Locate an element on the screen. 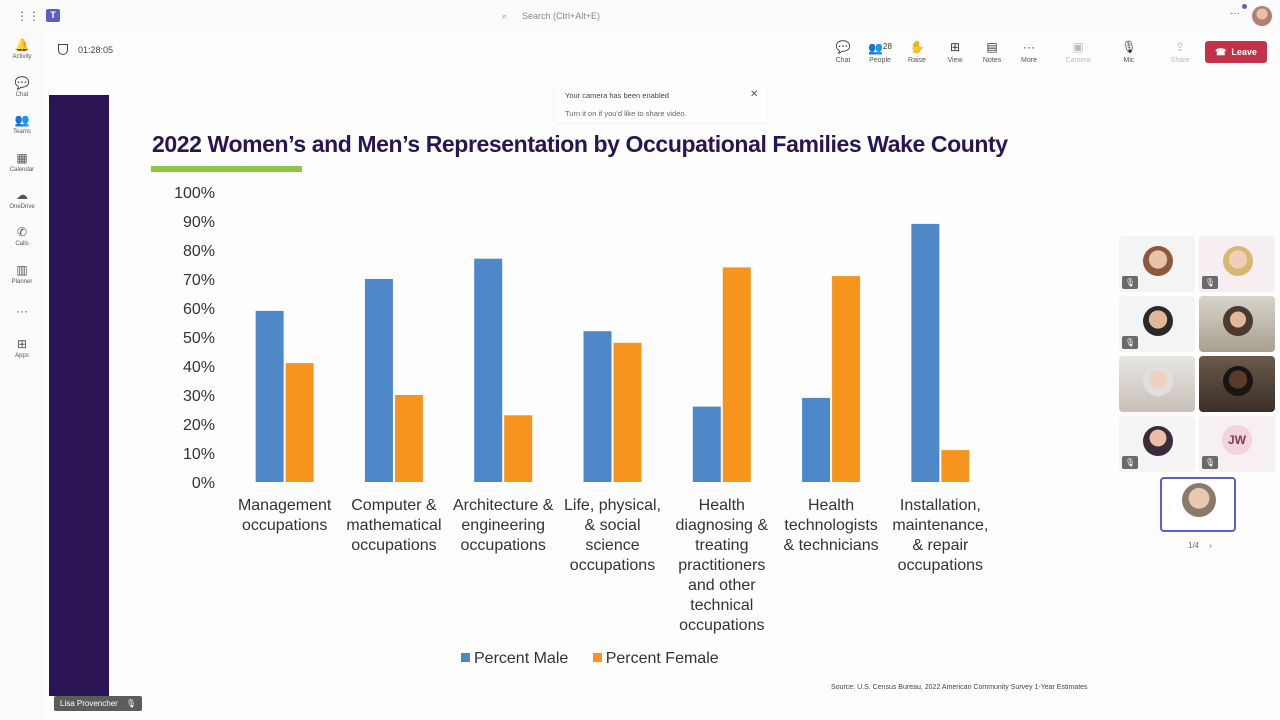 The height and width of the screenshot is (720, 1280). legend-label-female: Percent Female is located at coordinates (662, 658).